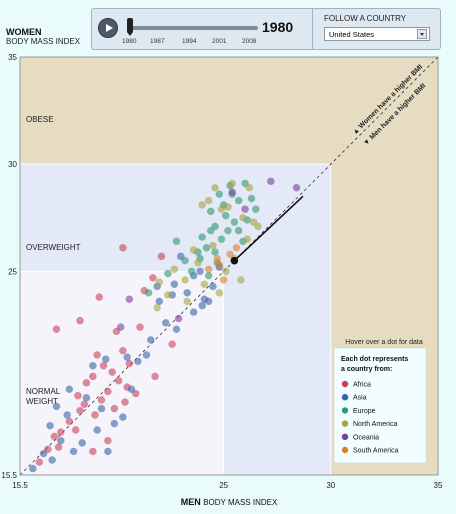 The height and width of the screenshot is (514, 456). Describe the element at coordinates (12, 164) in the screenshot. I see `y-tick-label: 30` at that location.